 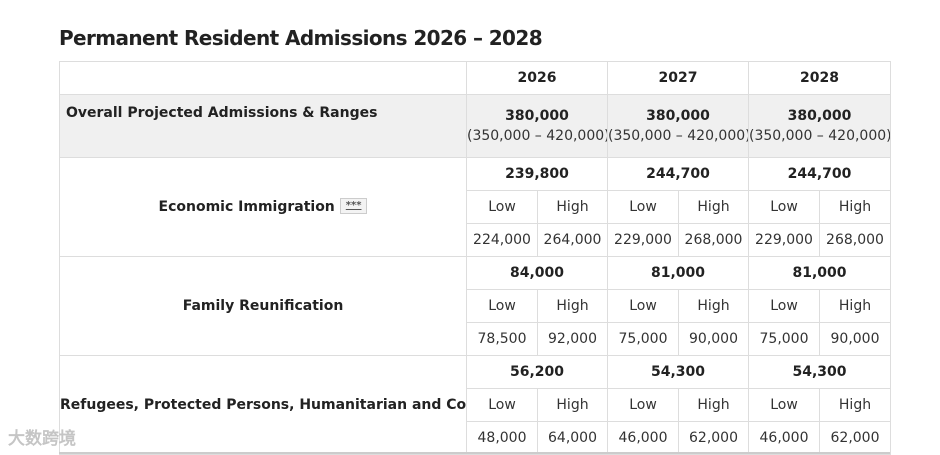 I want to click on category-total: 239,800, so click(x=537, y=174).